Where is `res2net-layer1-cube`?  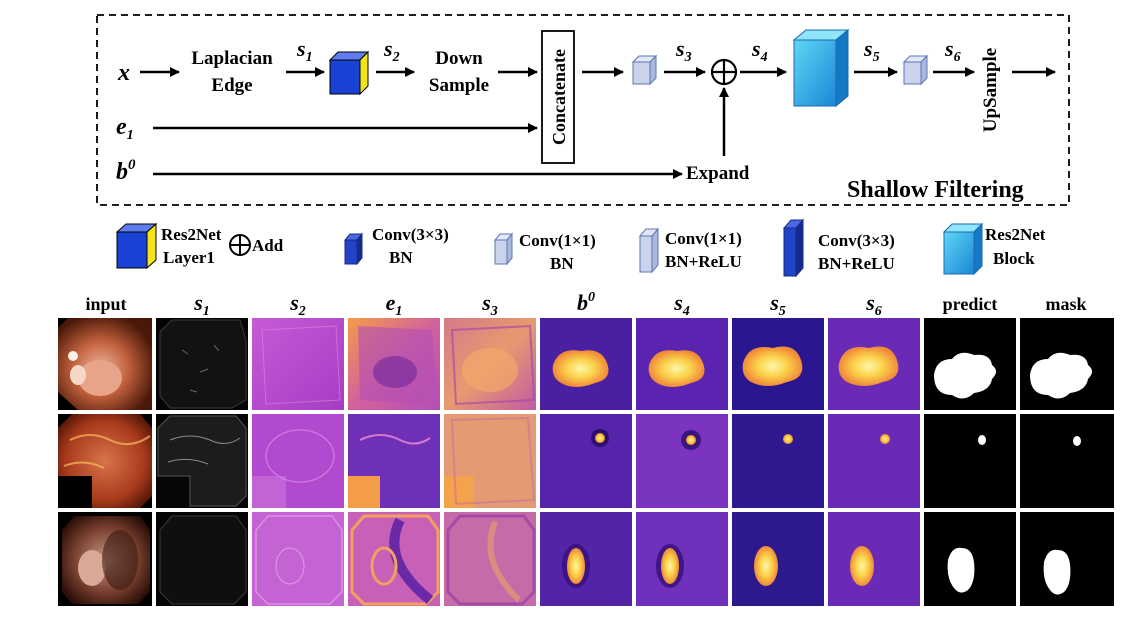 res2net-layer1-cube is located at coordinates (349, 73).